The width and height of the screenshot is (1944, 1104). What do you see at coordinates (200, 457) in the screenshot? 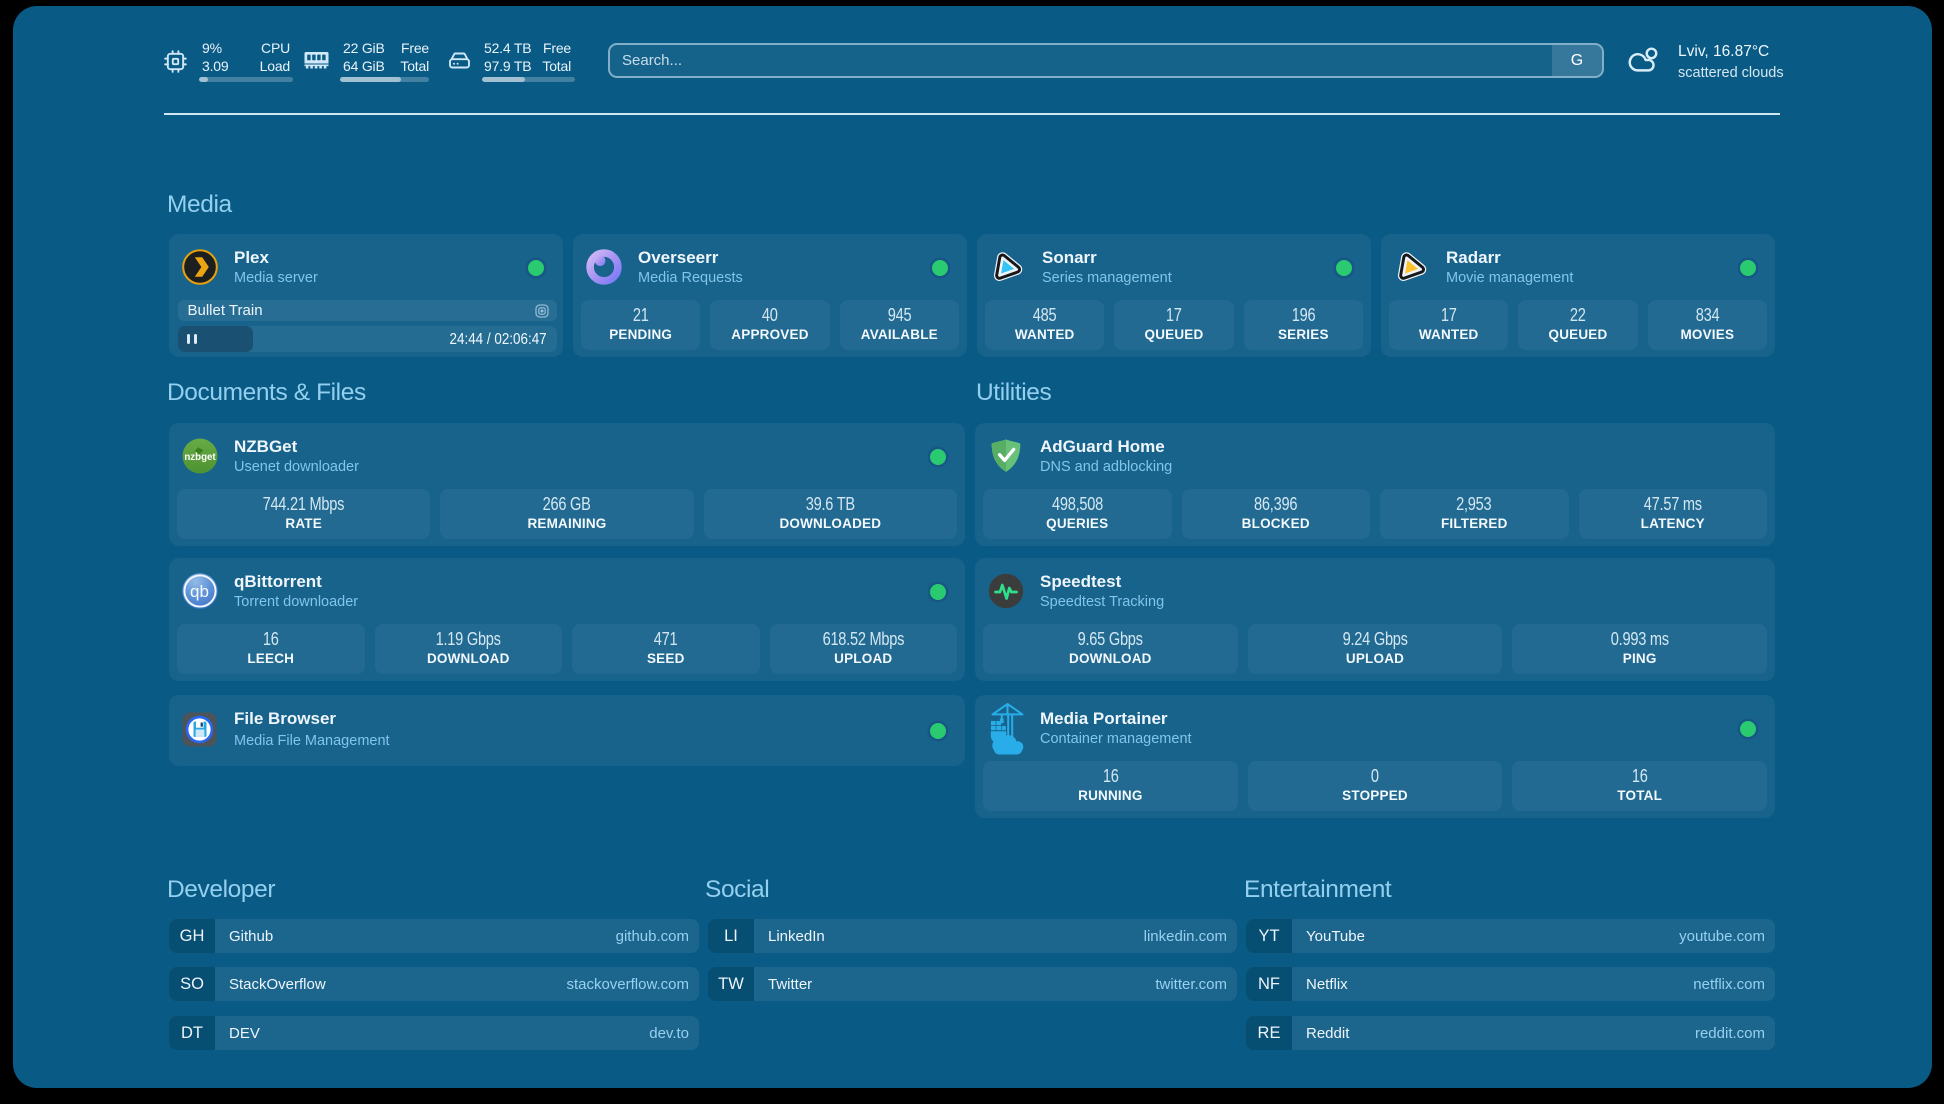
I see `svg-text: nzbget` at bounding box center [200, 457].